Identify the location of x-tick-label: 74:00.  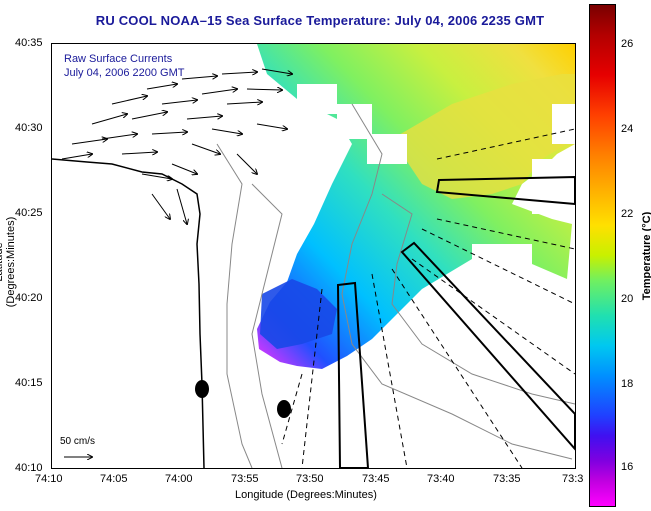
(179, 479).